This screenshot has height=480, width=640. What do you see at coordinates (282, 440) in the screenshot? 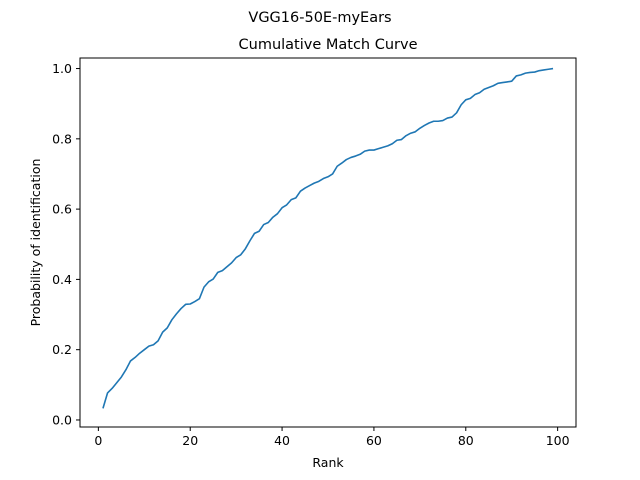
I see `x-tick-label: 40` at bounding box center [282, 440].